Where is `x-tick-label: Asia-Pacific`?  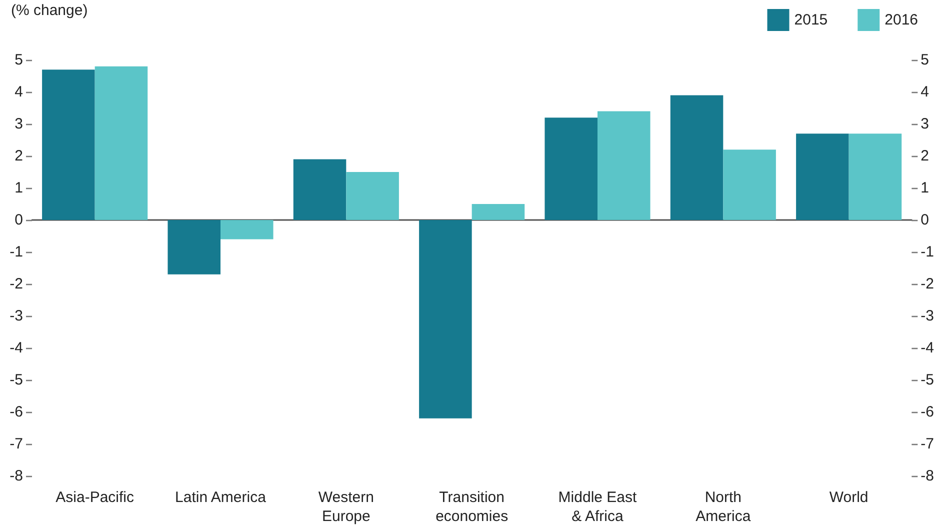
x-tick-label: Asia-Pacific is located at coordinates (95, 497).